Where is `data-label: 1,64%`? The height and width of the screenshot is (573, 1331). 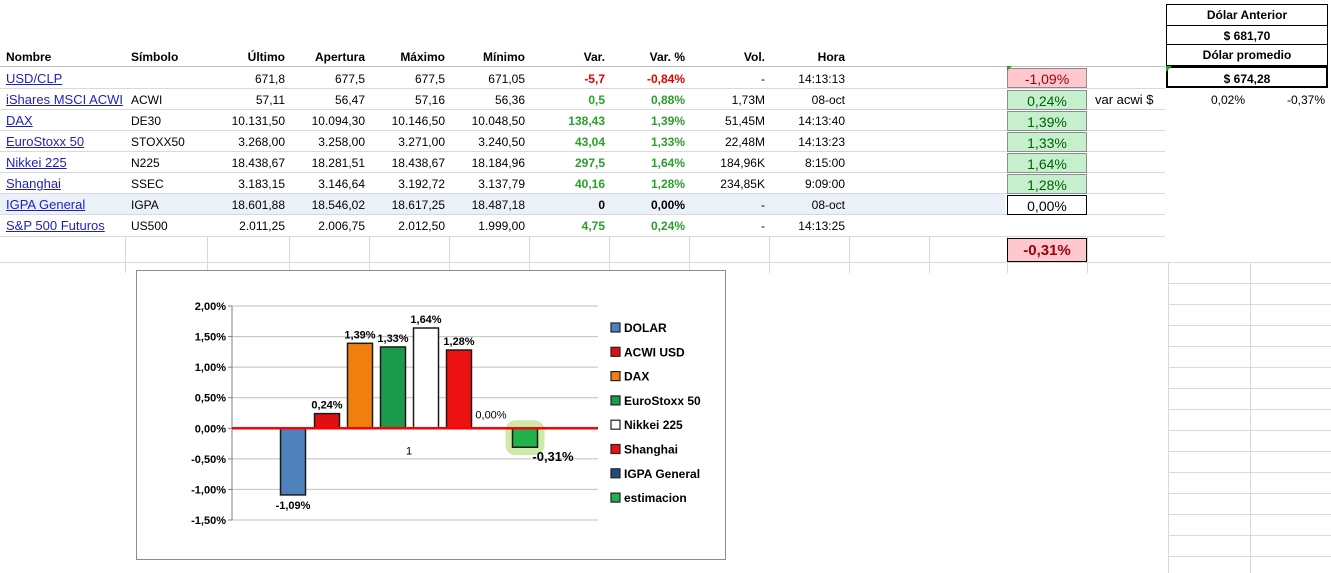 data-label: 1,64% is located at coordinates (425, 320).